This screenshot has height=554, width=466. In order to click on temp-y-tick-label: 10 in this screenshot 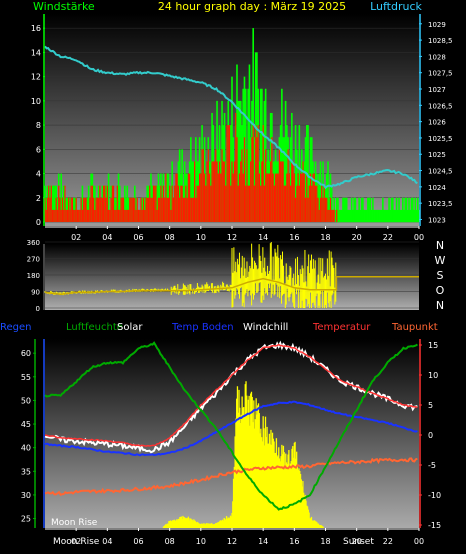, I will do `click(433, 375)`.